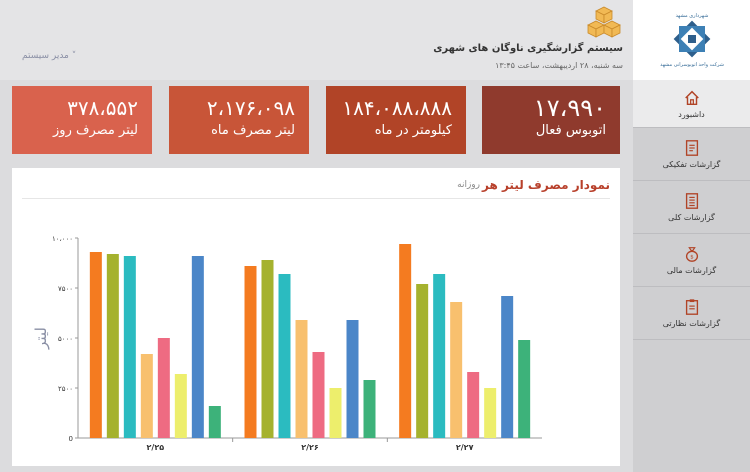  What do you see at coordinates (49, 56) in the screenshot?
I see `user-menu-dropdown: مدیر سیستم ˅` at bounding box center [49, 56].